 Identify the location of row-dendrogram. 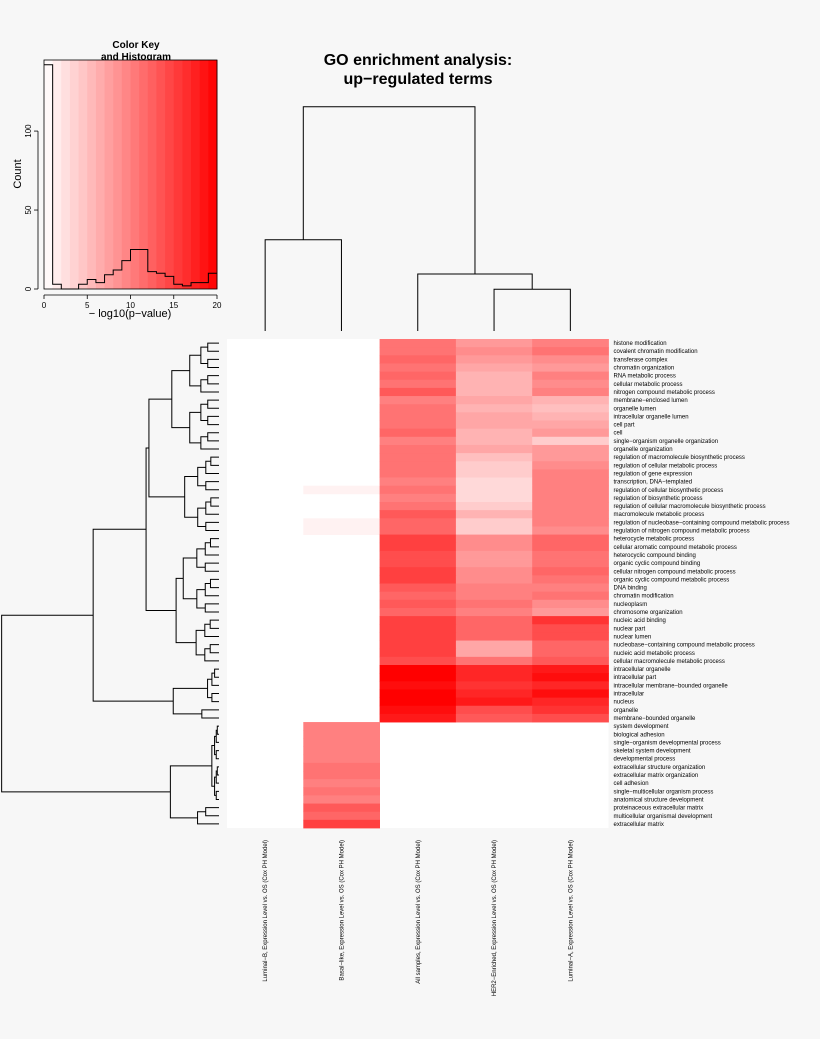
(110, 583).